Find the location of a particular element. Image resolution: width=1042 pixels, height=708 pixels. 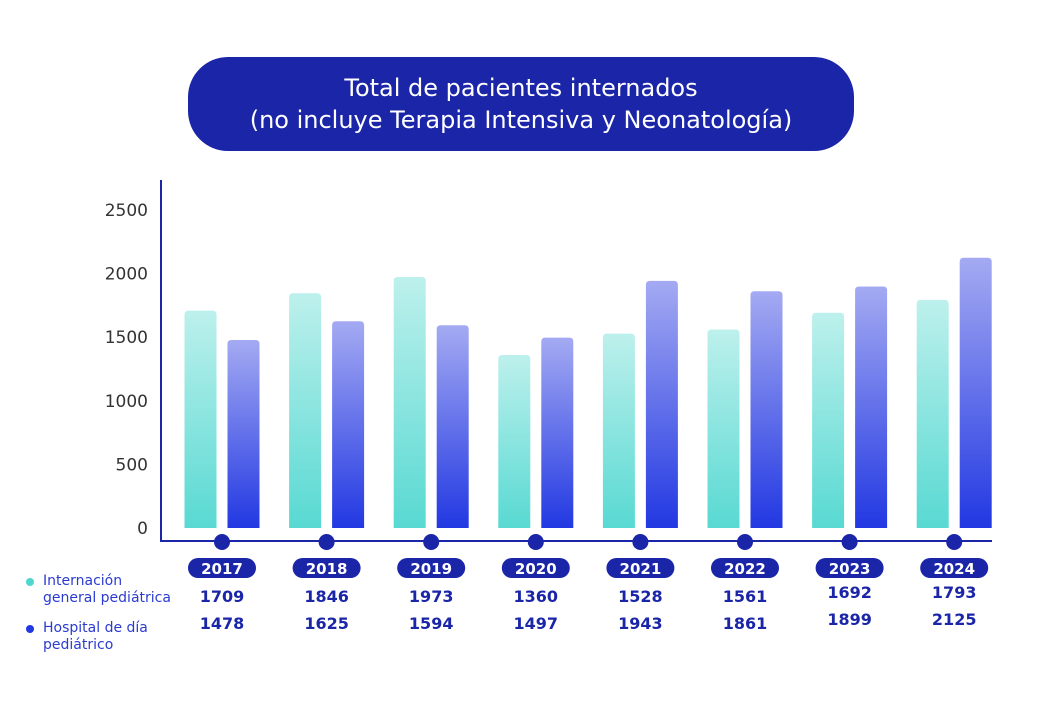

data-label-hospital-dia: 1478 is located at coordinates (222, 623).